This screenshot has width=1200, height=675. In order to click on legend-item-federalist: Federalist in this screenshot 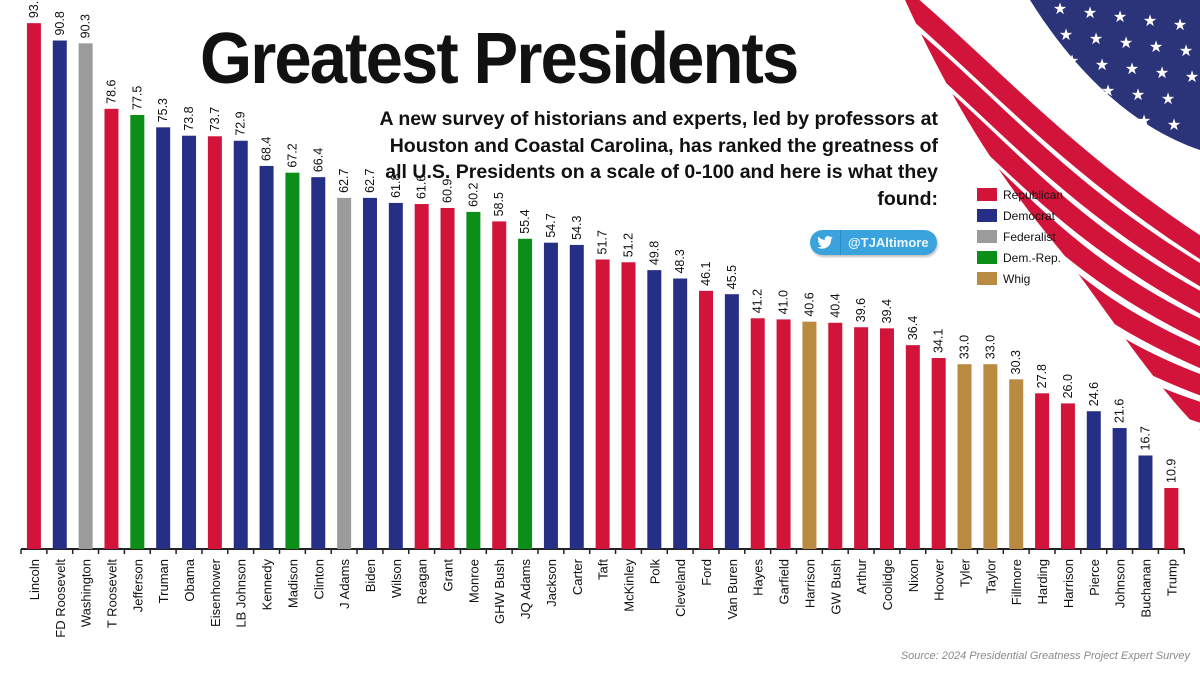, I will do `click(1020, 236)`.